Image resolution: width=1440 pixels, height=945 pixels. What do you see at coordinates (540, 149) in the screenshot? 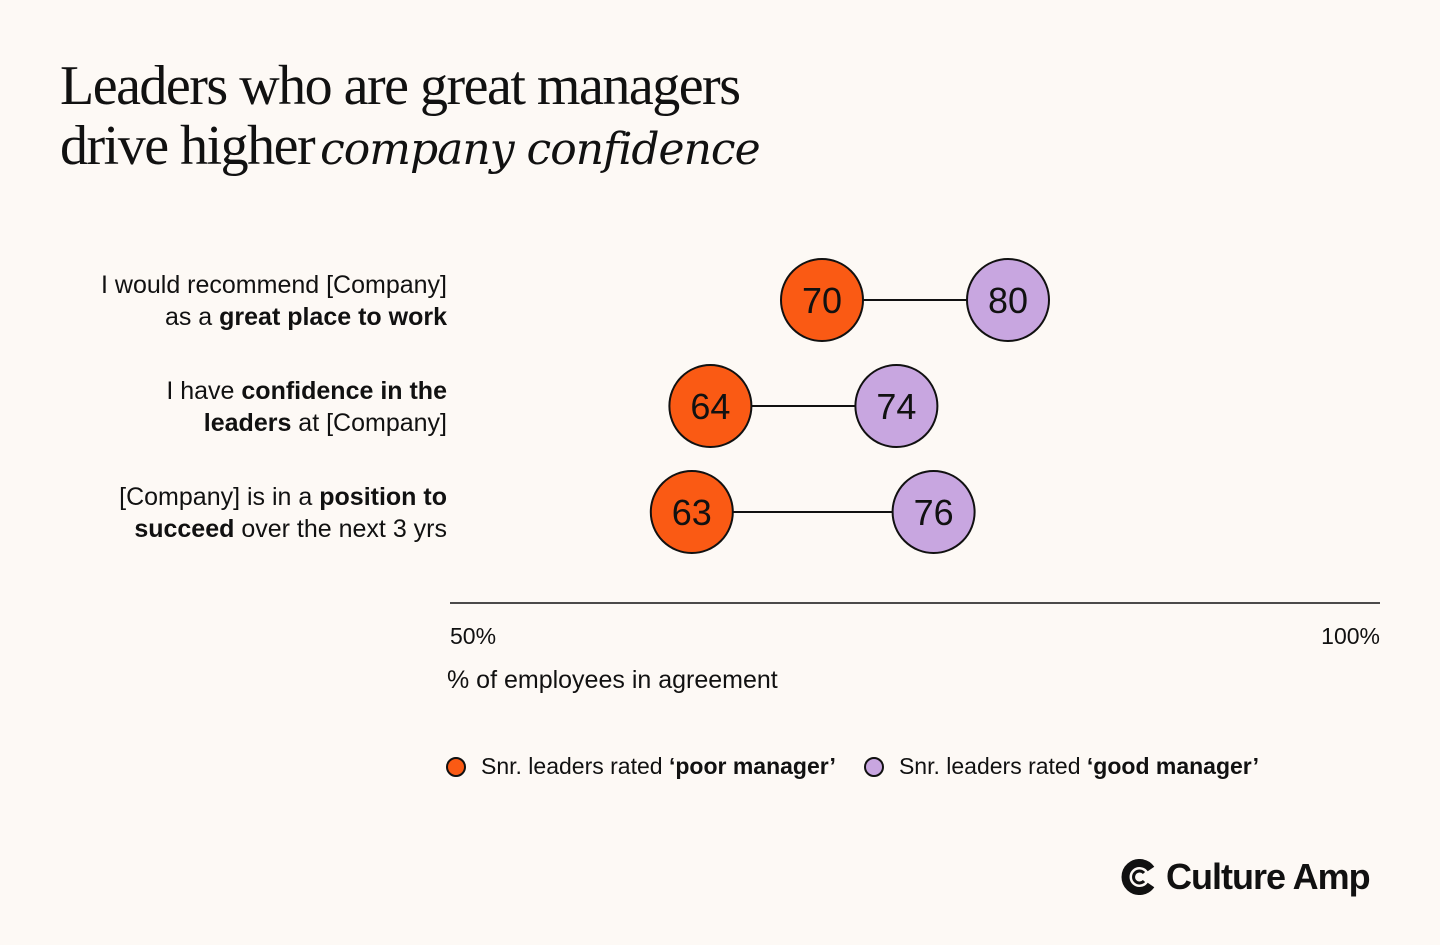
I see `title-script-text: company confidence` at bounding box center [540, 149].